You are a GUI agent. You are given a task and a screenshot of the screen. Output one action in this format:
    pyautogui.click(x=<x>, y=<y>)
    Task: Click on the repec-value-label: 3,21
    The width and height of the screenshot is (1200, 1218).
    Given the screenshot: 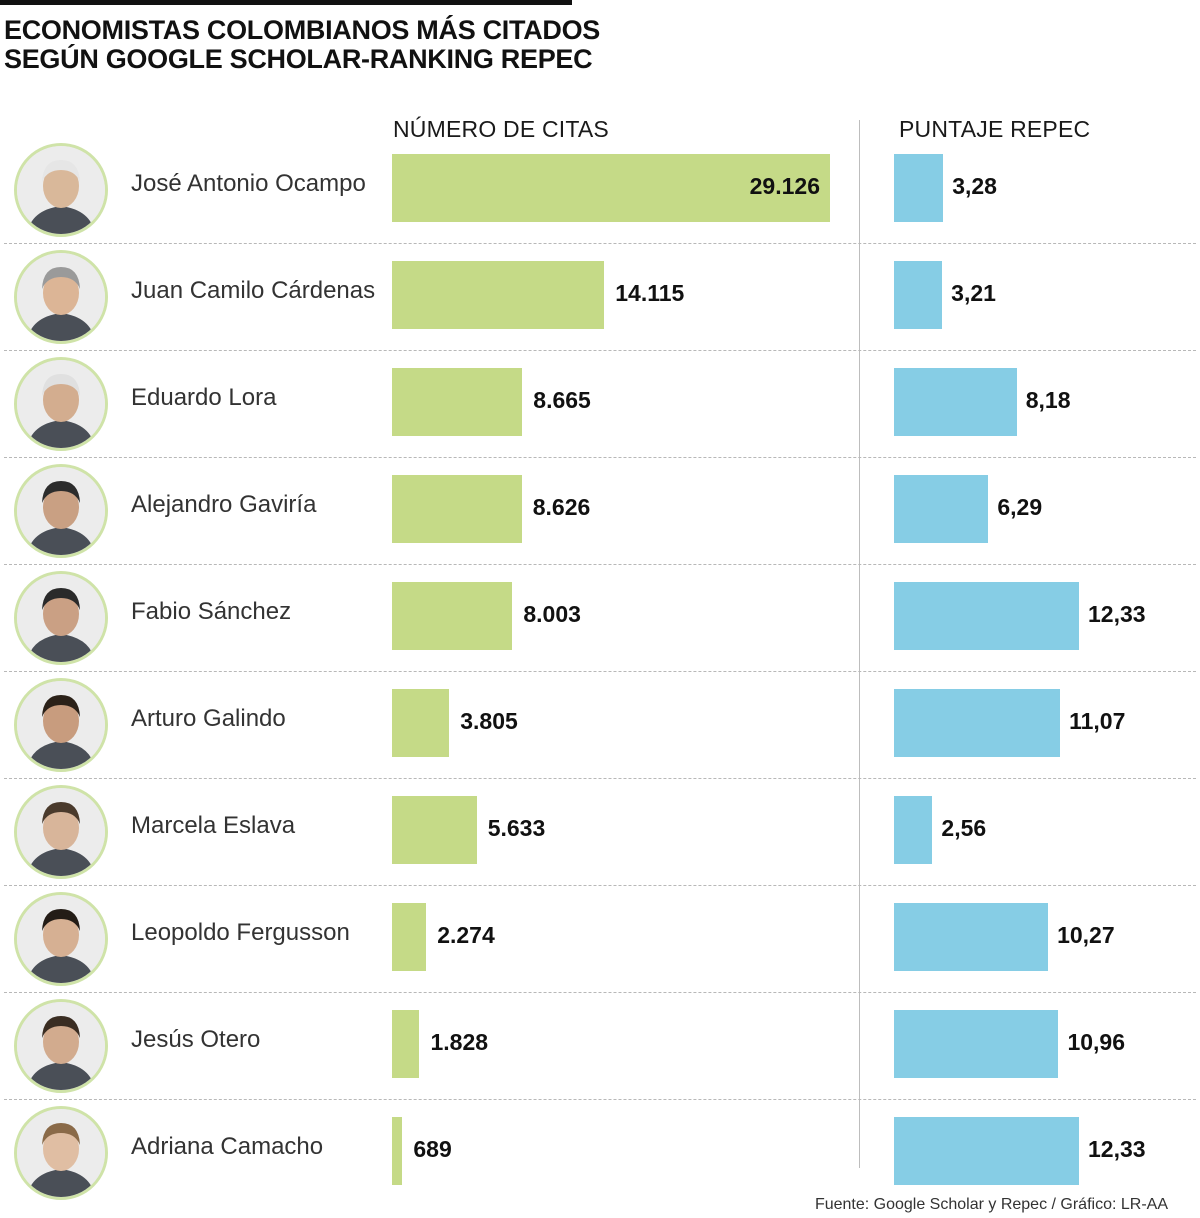 What is the action you would take?
    pyautogui.click(x=973, y=293)
    